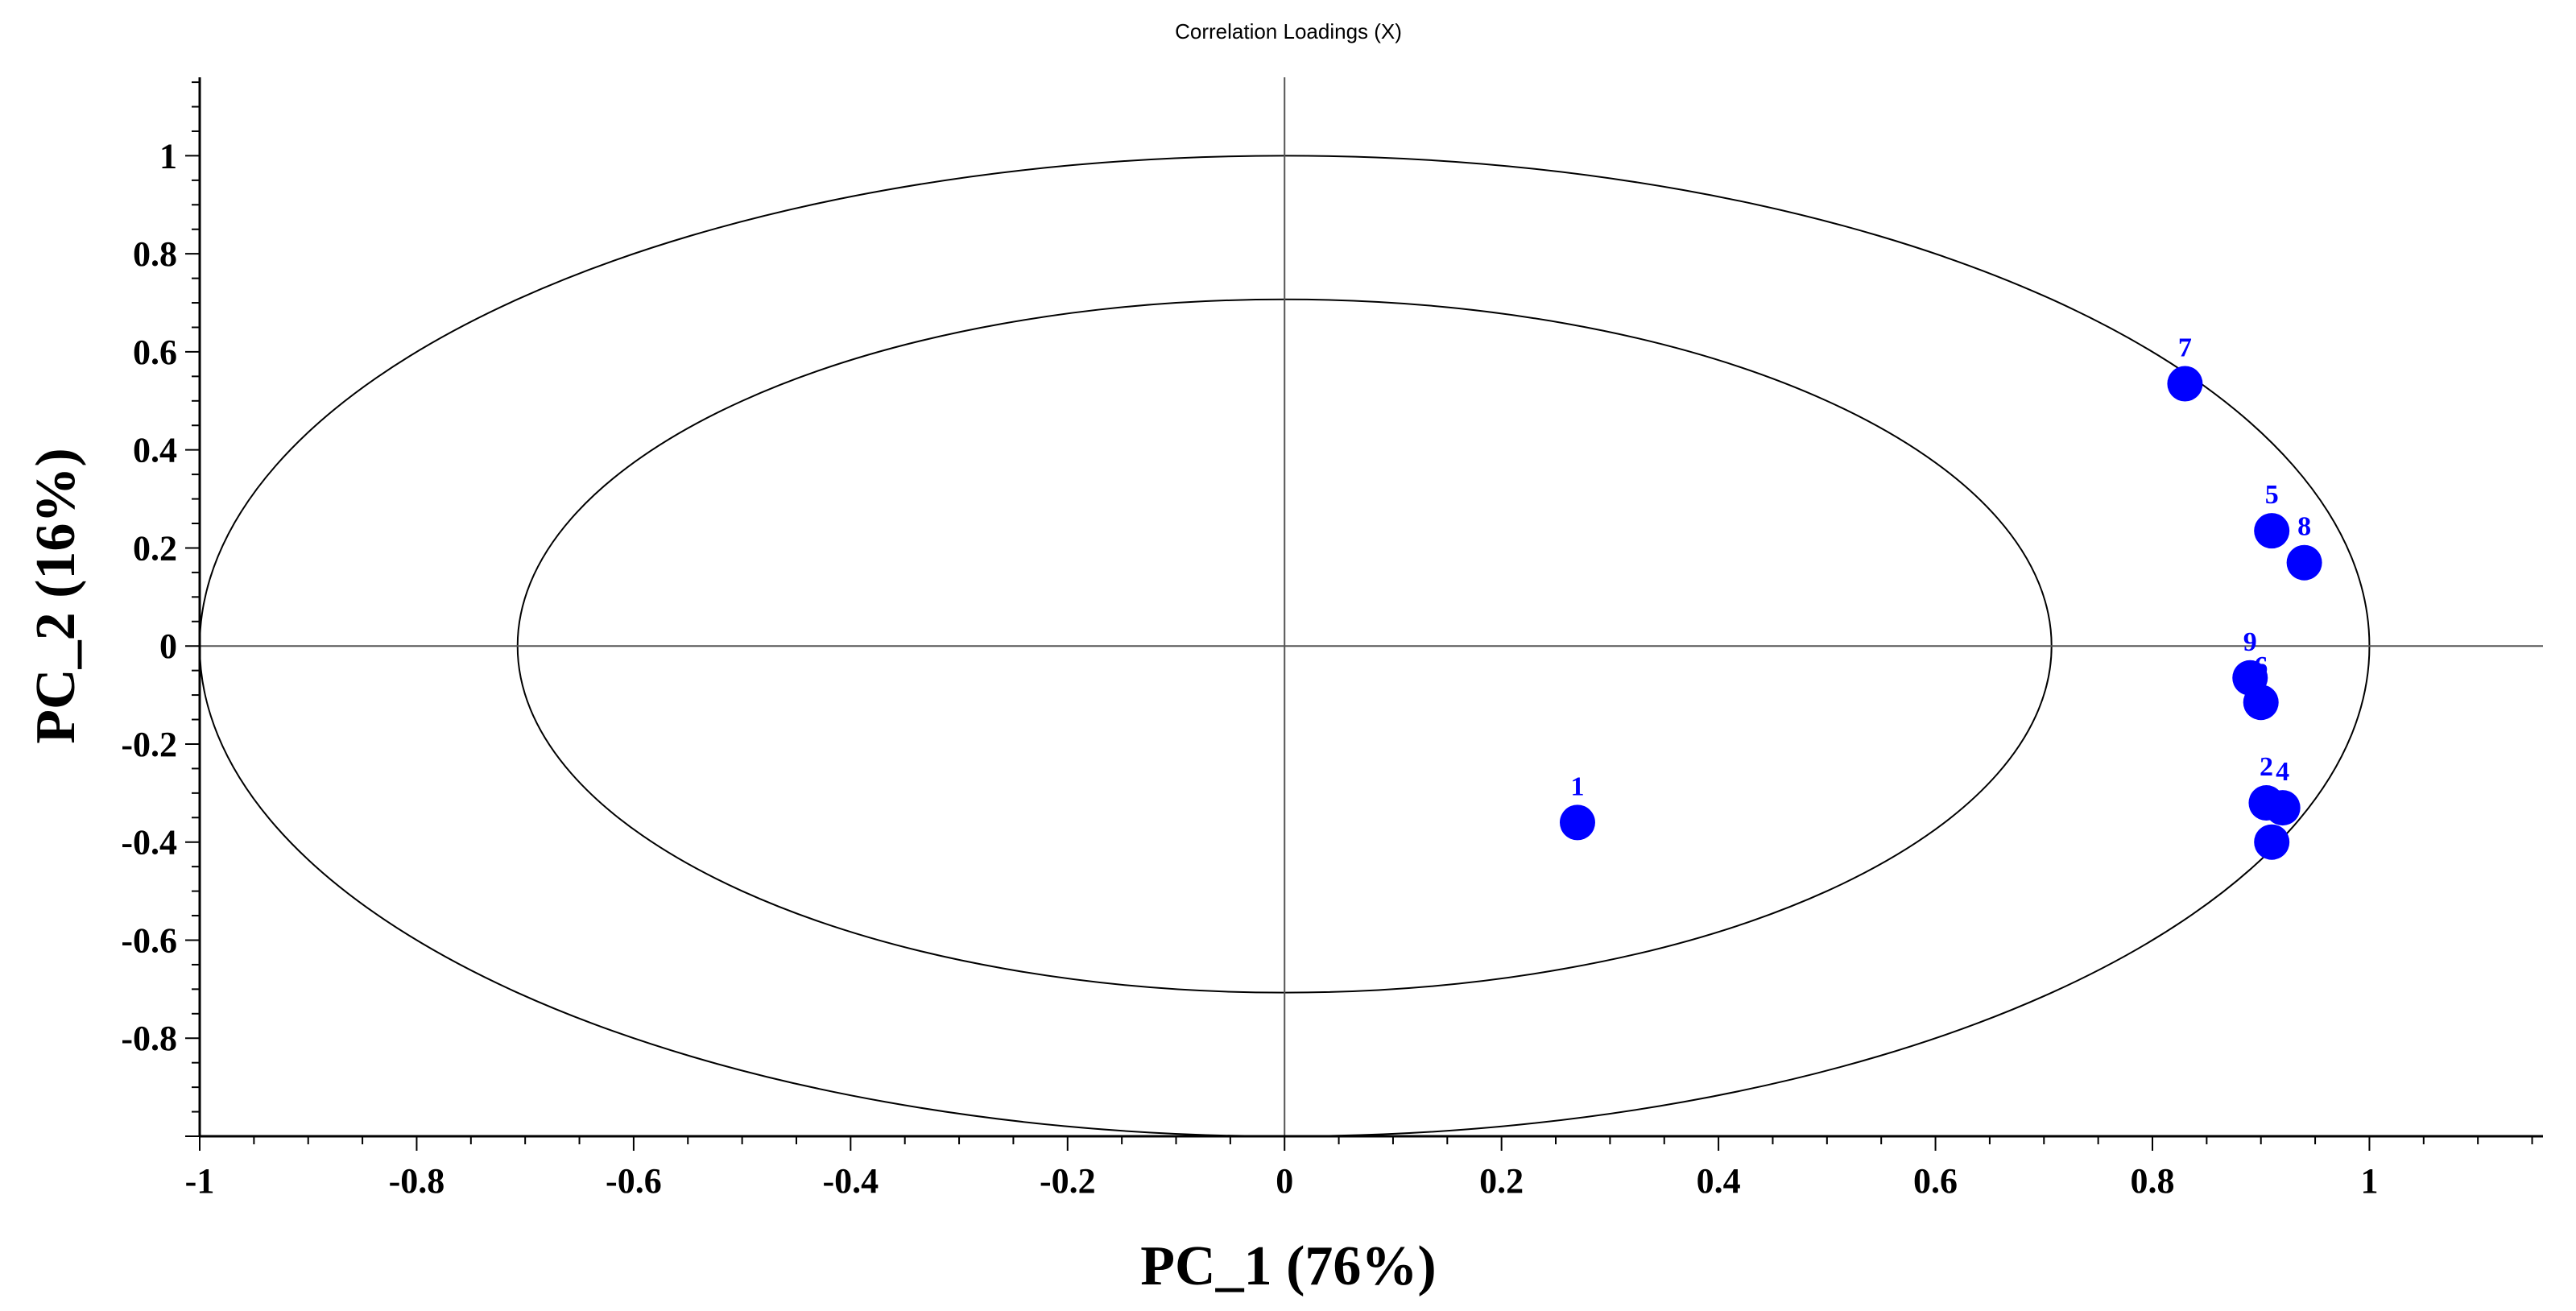 The height and width of the screenshot is (1311, 2576). I want to click on x-tick-label: -1, so click(200, 1181).